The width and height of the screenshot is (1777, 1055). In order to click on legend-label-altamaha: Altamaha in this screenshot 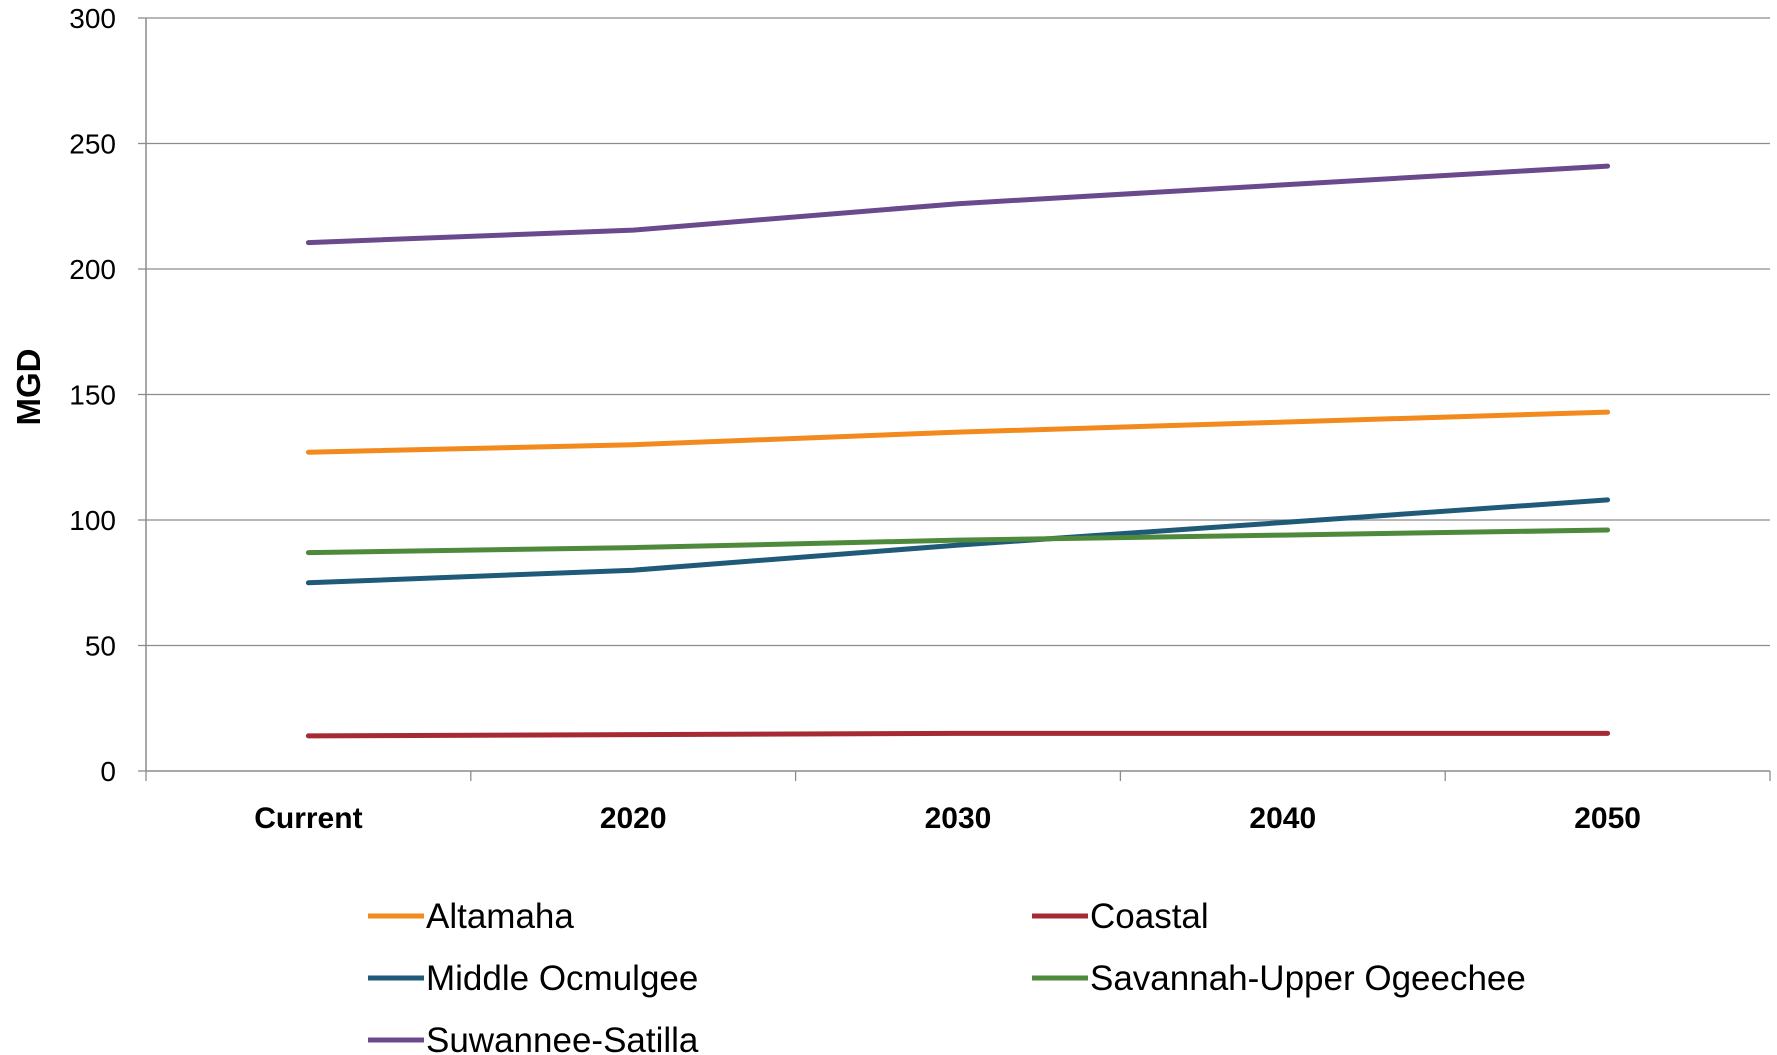, I will do `click(500, 916)`.